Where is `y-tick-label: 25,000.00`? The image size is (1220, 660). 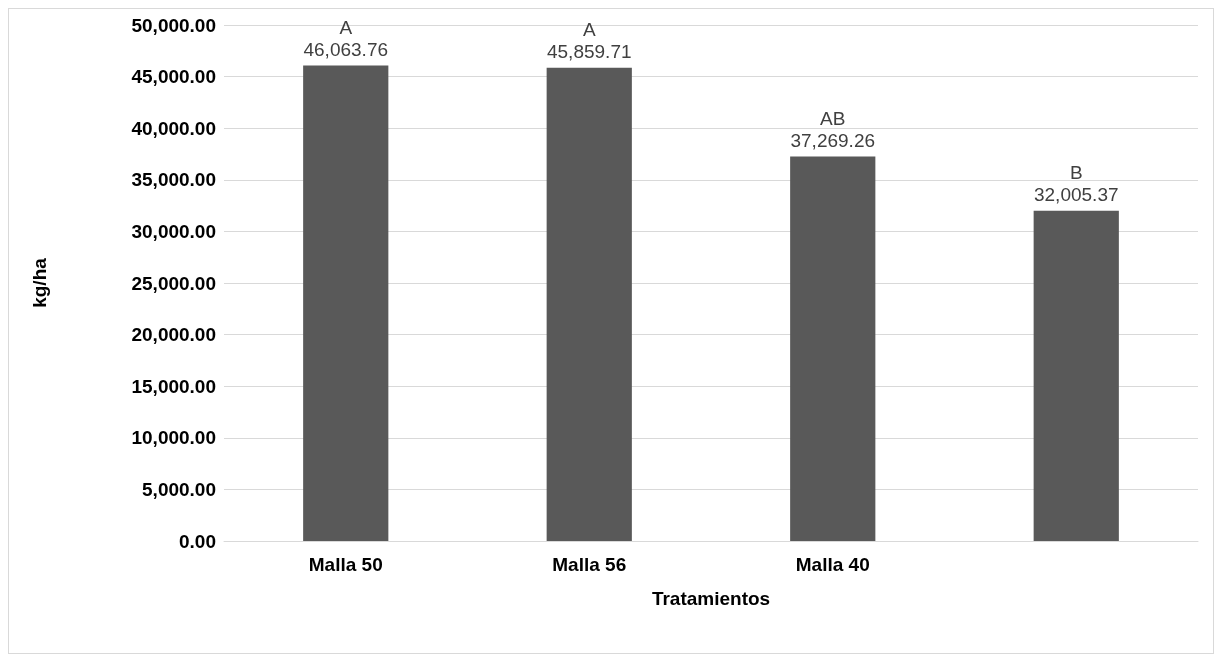 y-tick-label: 25,000.00 is located at coordinates (173, 283).